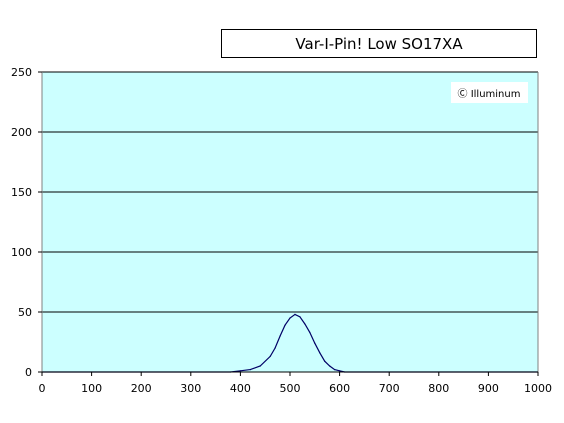 The height and width of the screenshot is (423, 564). What do you see at coordinates (28, 372) in the screenshot?
I see `y-tick-label-0: 0` at bounding box center [28, 372].